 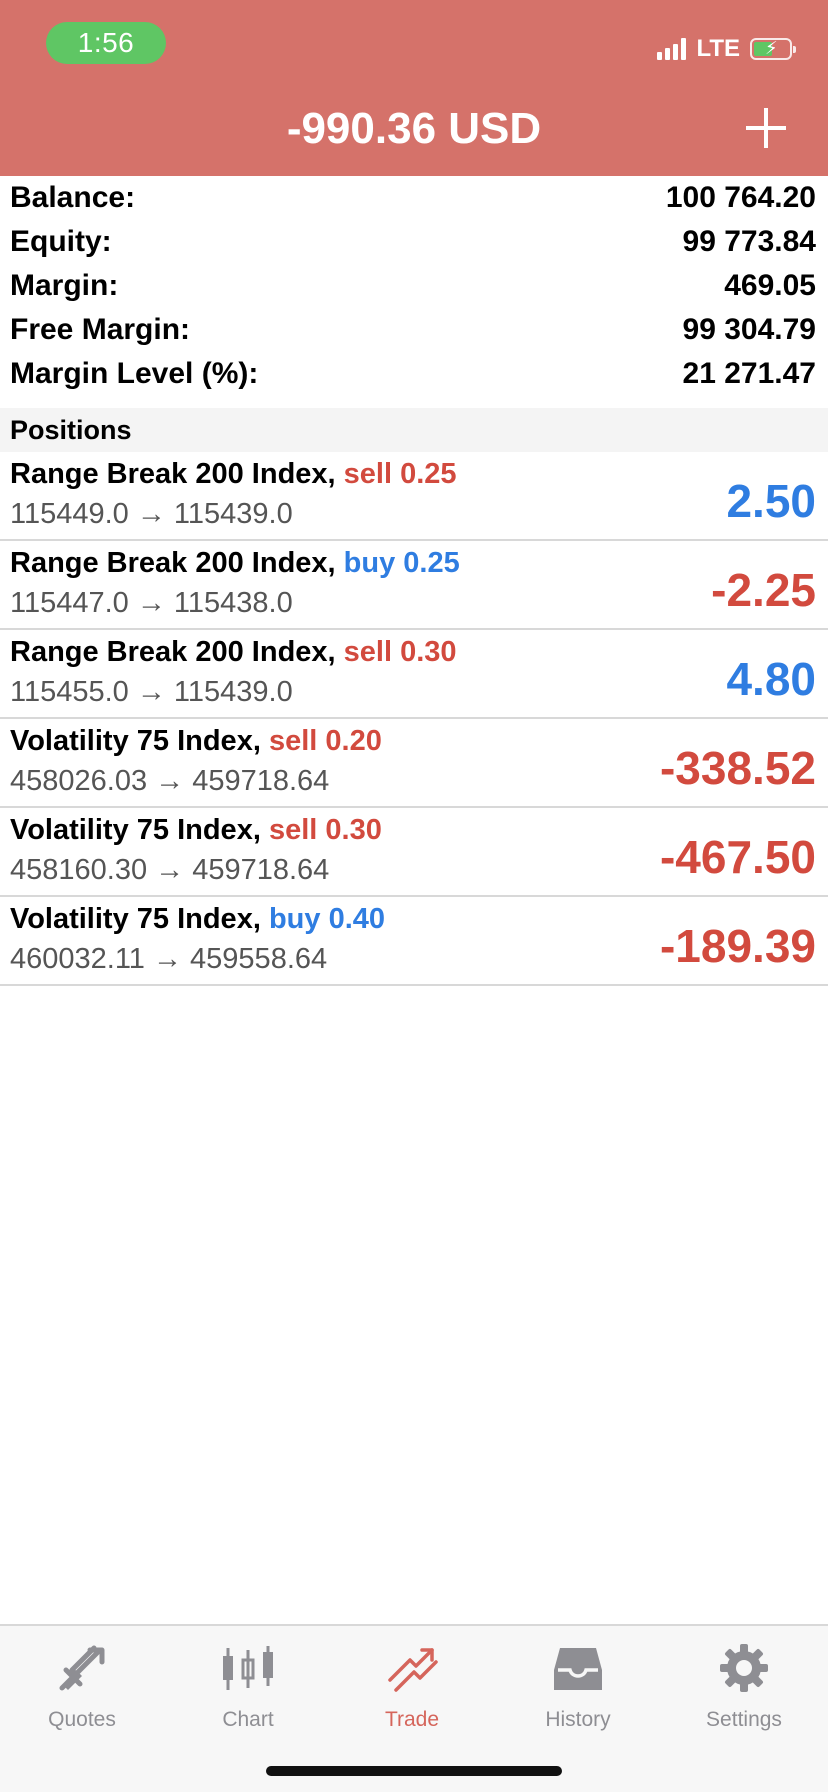 What do you see at coordinates (744, 1719) in the screenshot?
I see `tab-label: Settings` at bounding box center [744, 1719].